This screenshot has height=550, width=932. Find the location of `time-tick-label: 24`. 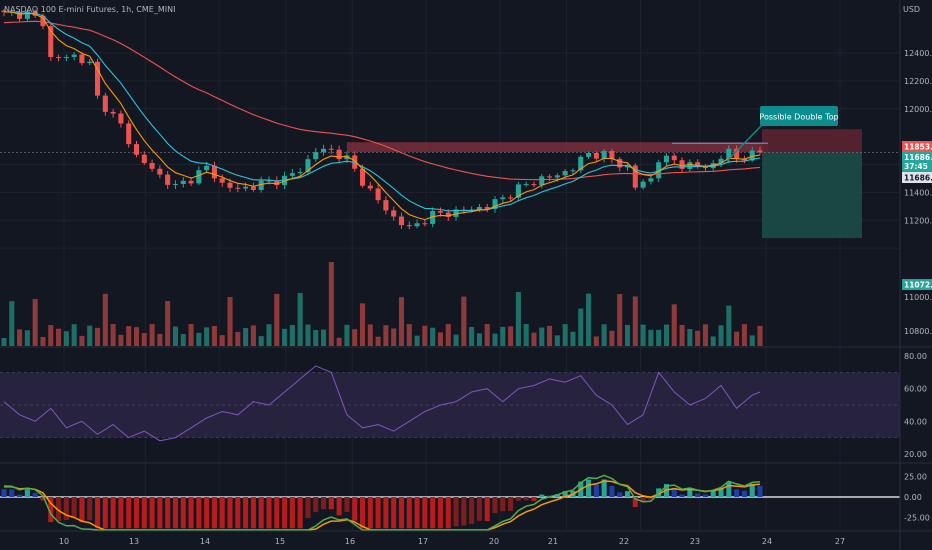

time-tick-label: 24 is located at coordinates (767, 541).